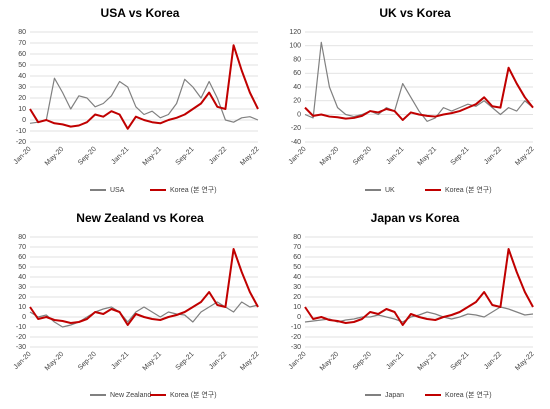  What do you see at coordinates (390, 190) in the screenshot?
I see `legend-label: UK` at bounding box center [390, 190].